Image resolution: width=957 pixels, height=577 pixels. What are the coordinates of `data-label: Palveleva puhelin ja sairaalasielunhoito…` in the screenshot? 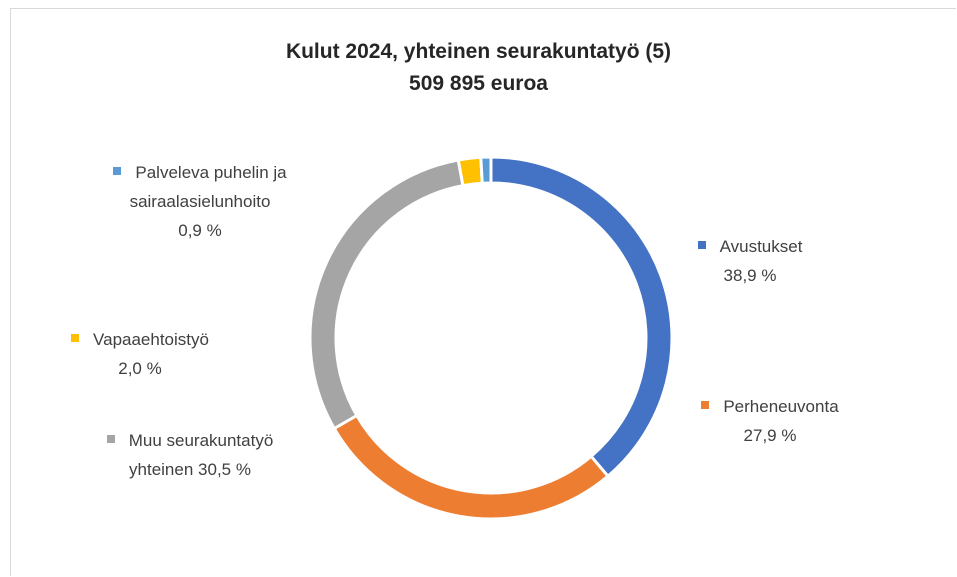 It's located at (200, 201).